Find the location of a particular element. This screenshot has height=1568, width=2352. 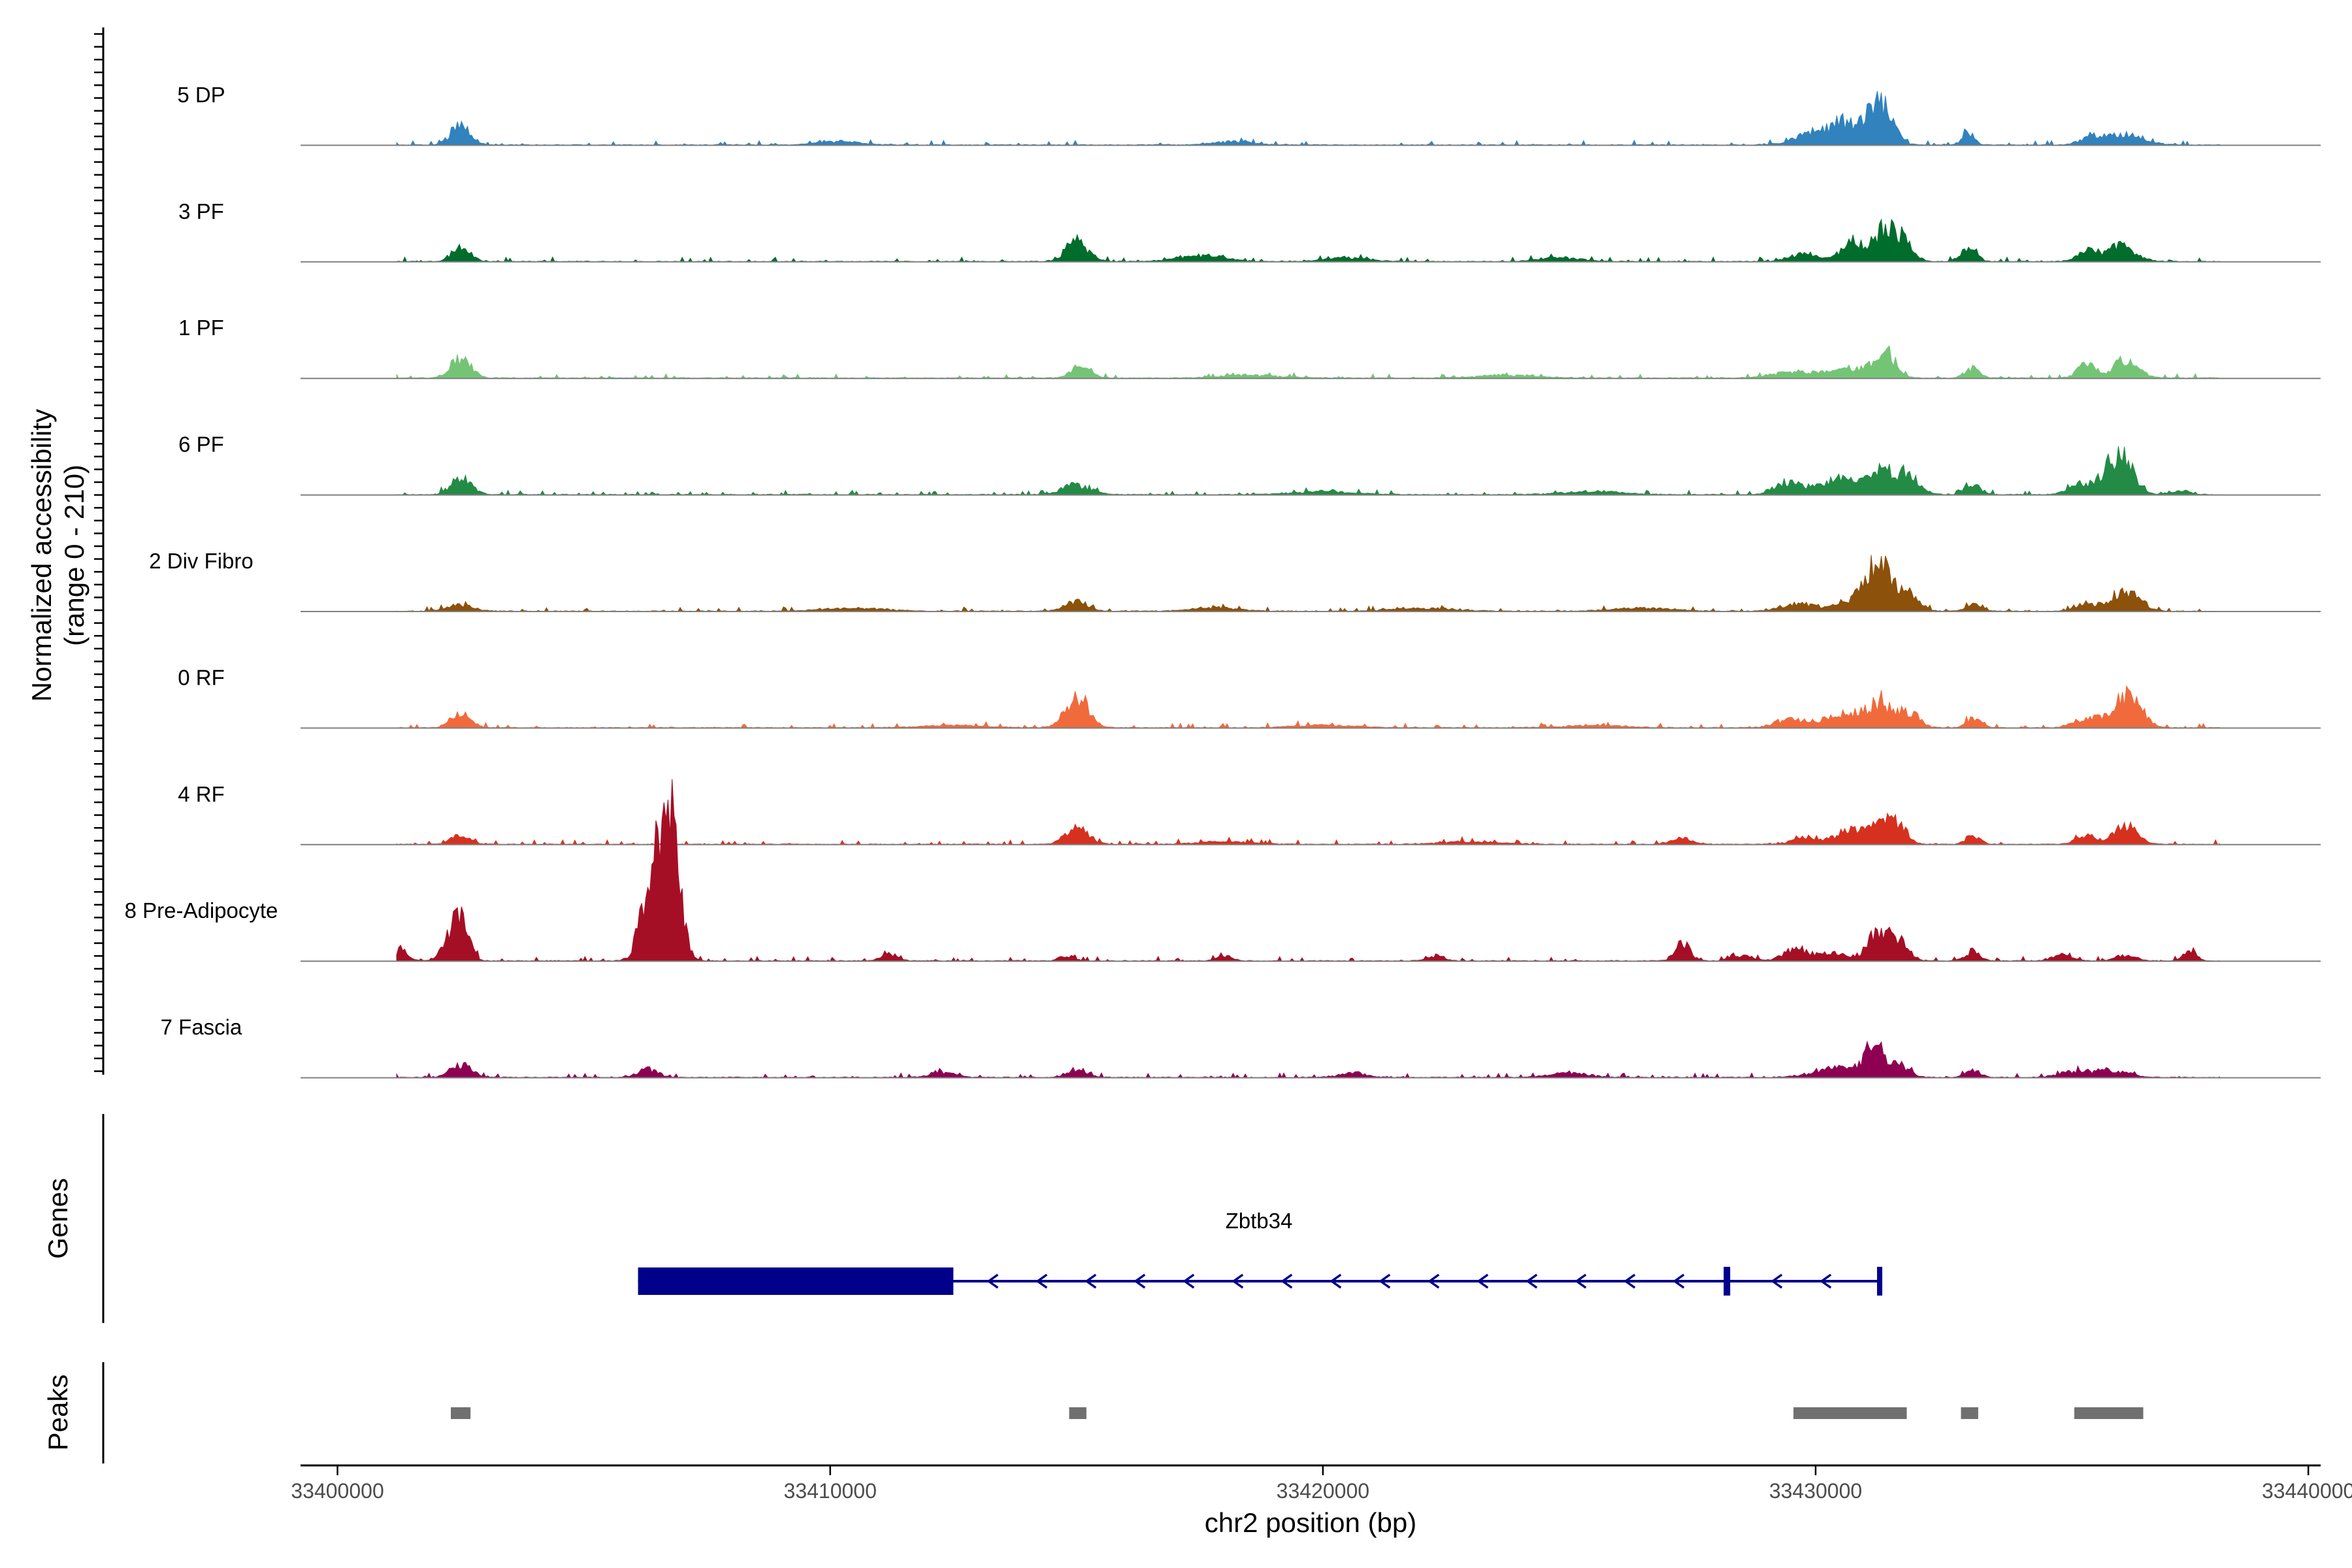

track-9: 7 Fascia is located at coordinates (1241, 1047).